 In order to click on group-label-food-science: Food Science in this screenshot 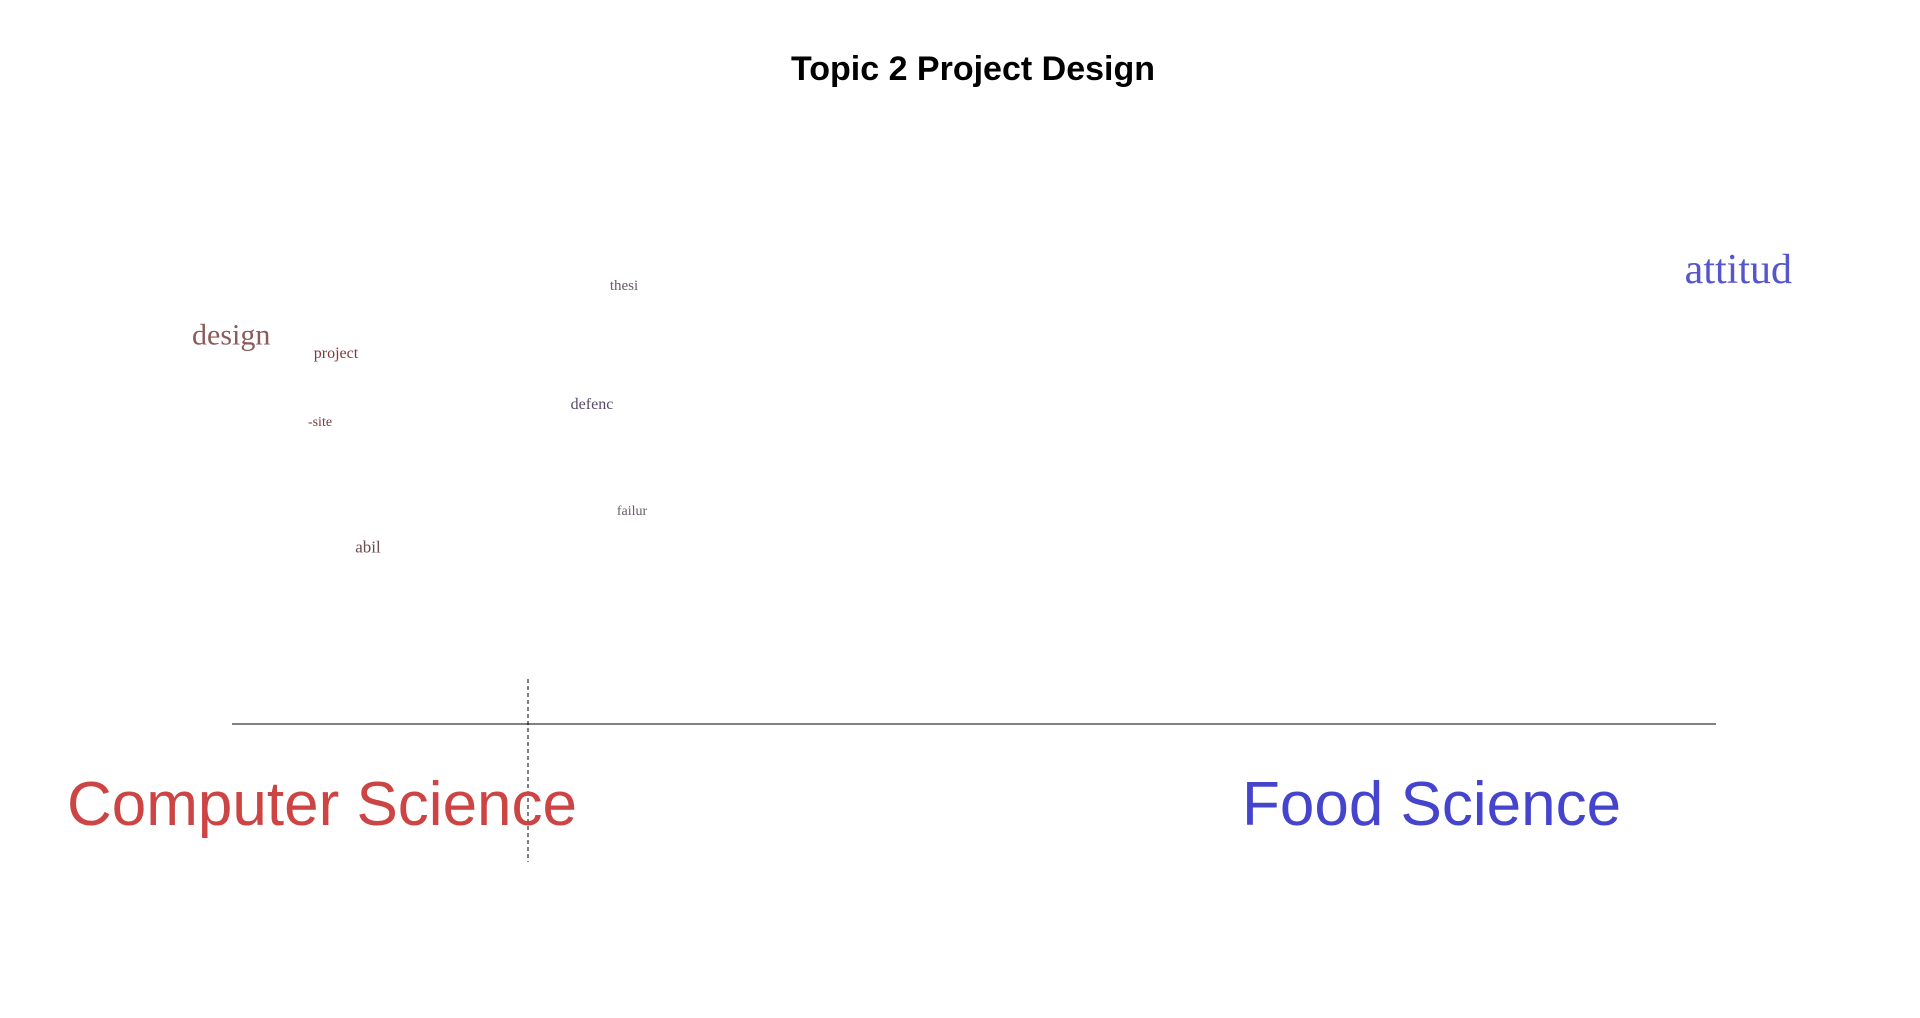, I will do `click(1431, 804)`.